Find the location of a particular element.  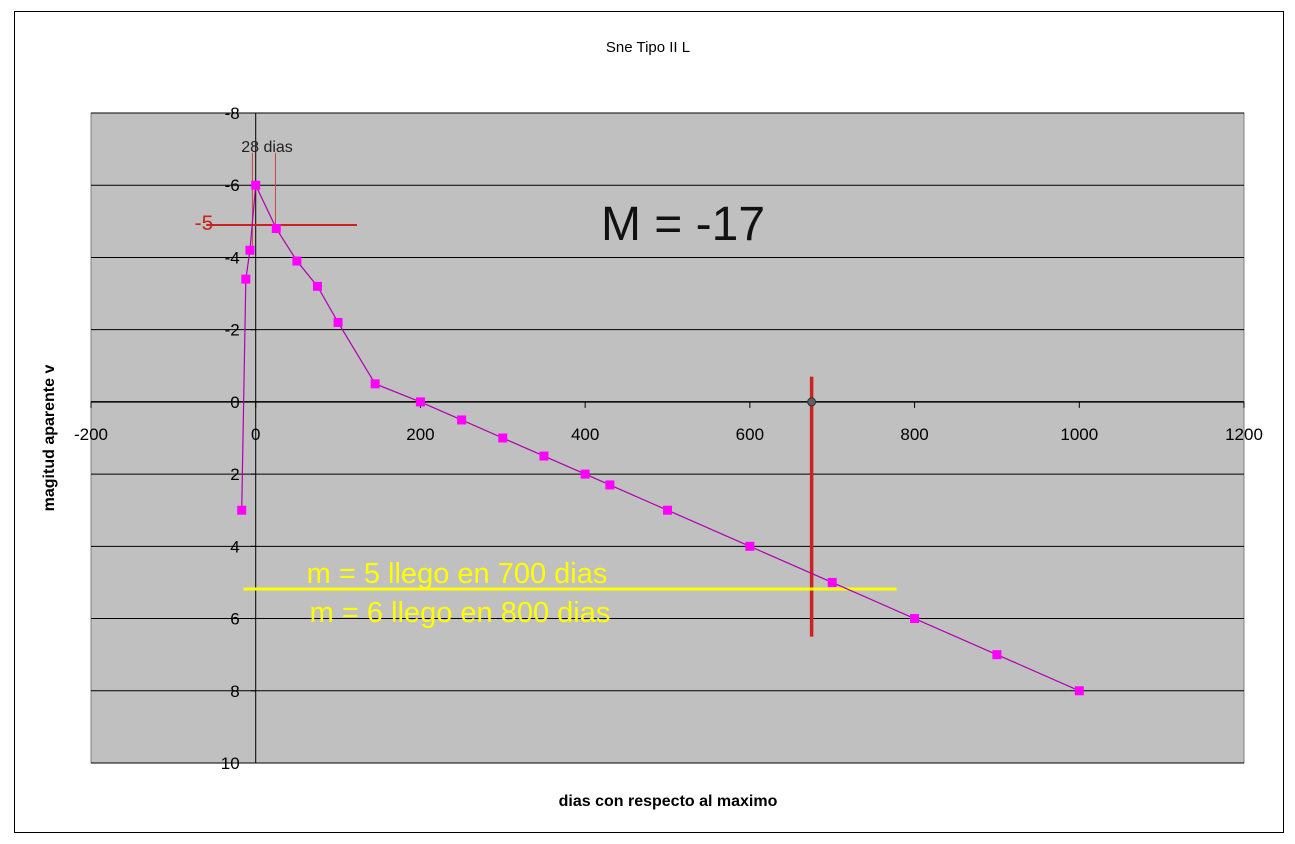

annotation-28-dias: 28 dias is located at coordinates (267, 147).